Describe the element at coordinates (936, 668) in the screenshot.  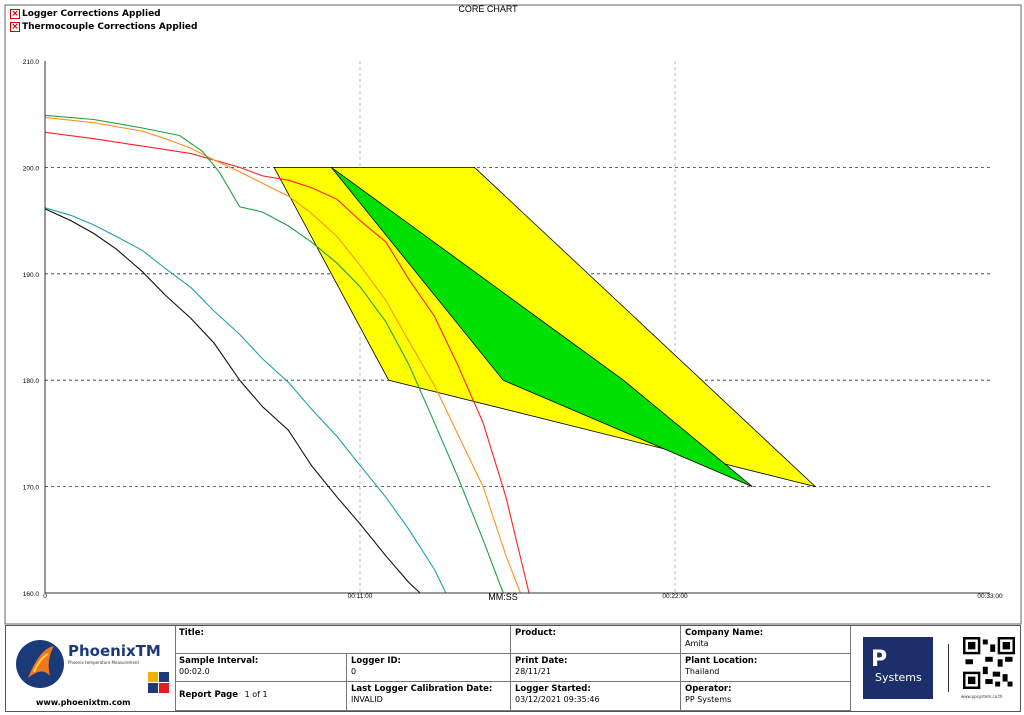
I see `pp-systems-block: P Systems www.ppsystem.co.th` at that location.